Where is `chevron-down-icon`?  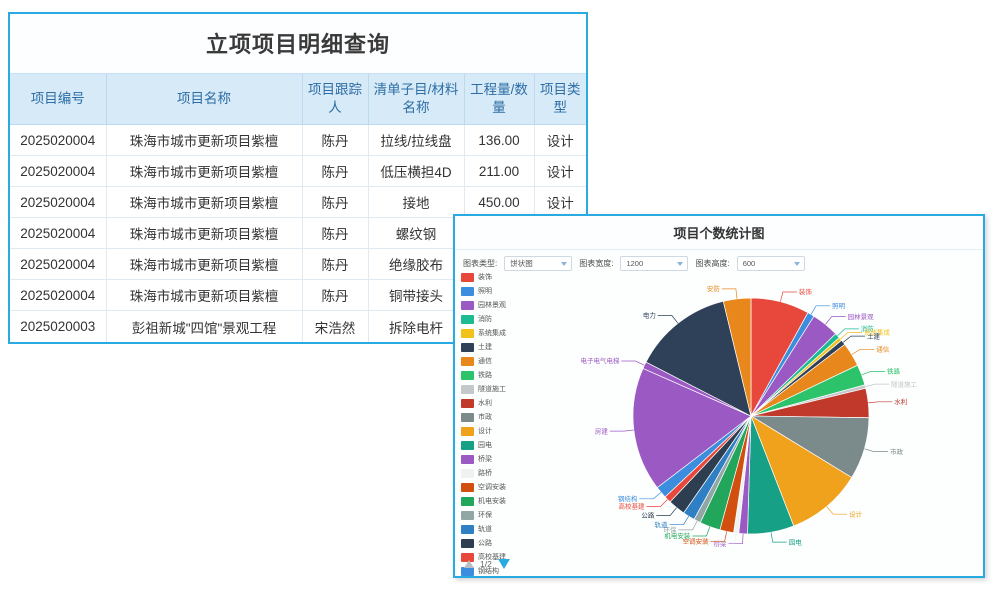 chevron-down-icon is located at coordinates (680, 263).